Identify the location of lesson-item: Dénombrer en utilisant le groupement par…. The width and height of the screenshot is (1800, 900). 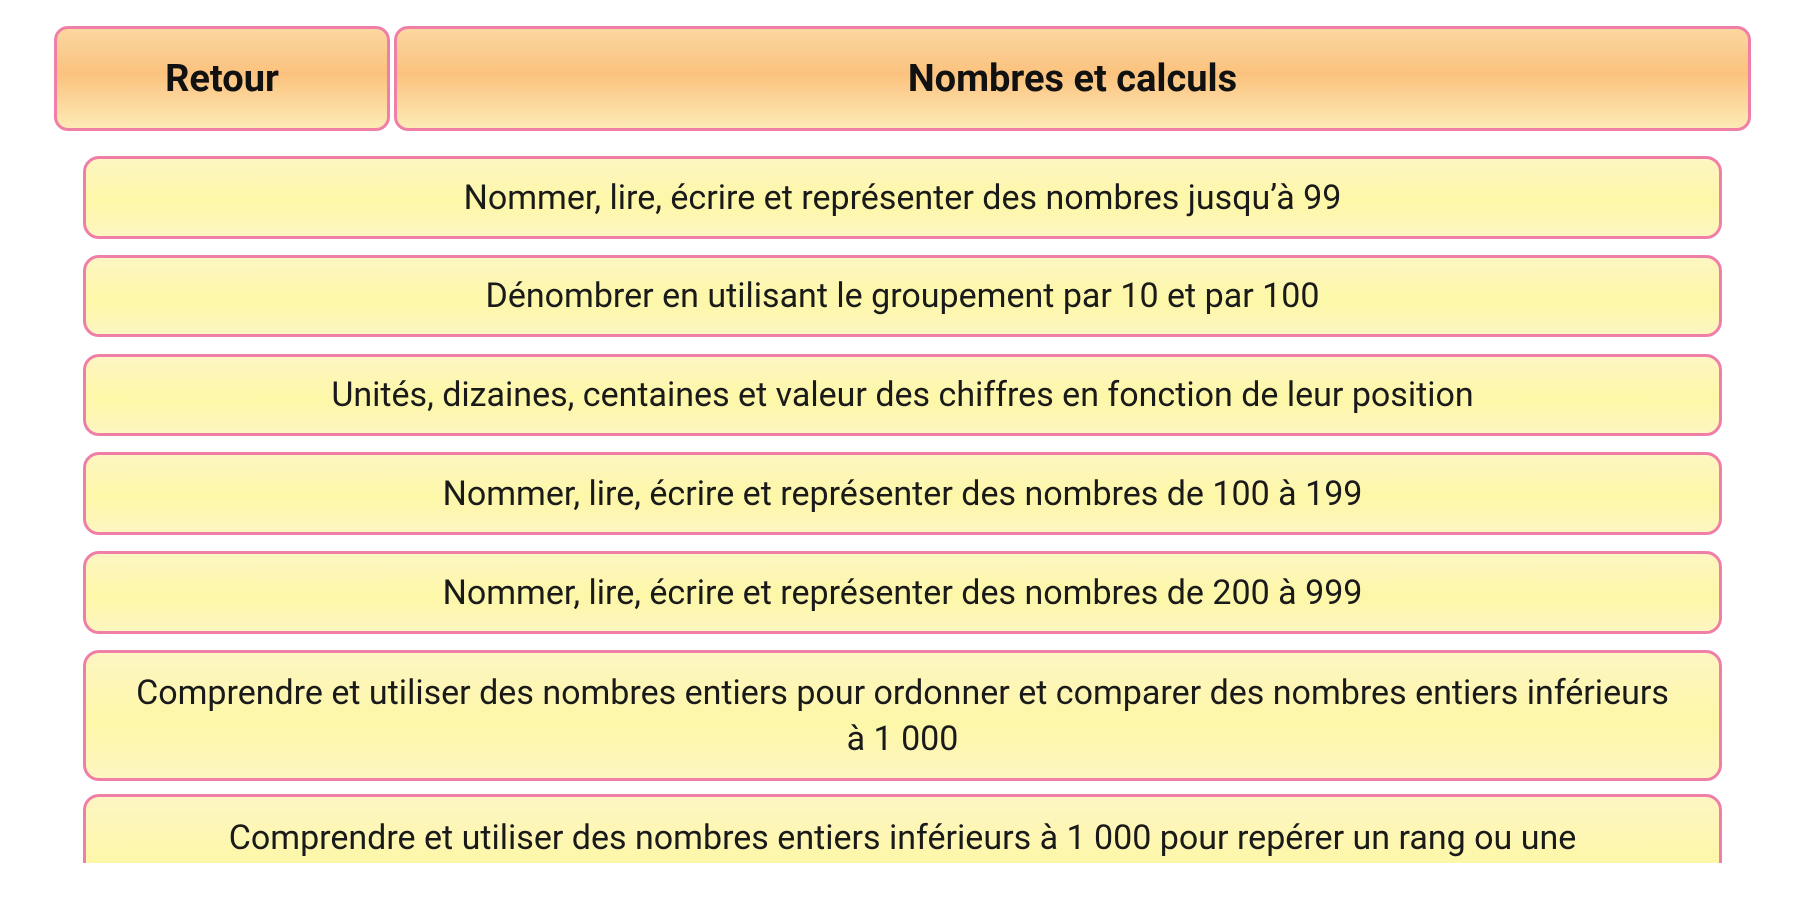
(902, 296).